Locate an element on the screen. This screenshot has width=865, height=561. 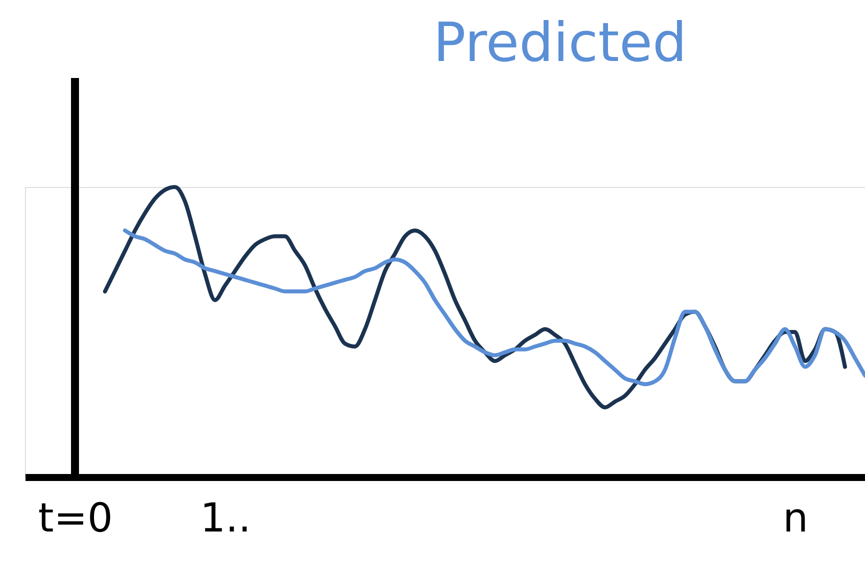
text: Predicted is located at coordinates (560, 42).